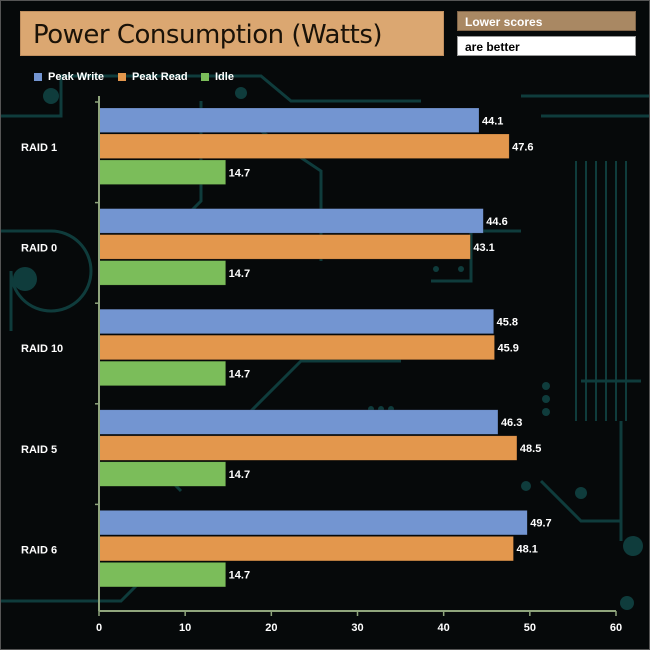  Describe the element at coordinates (99, 628) in the screenshot. I see `x-tick-label: 0` at that location.